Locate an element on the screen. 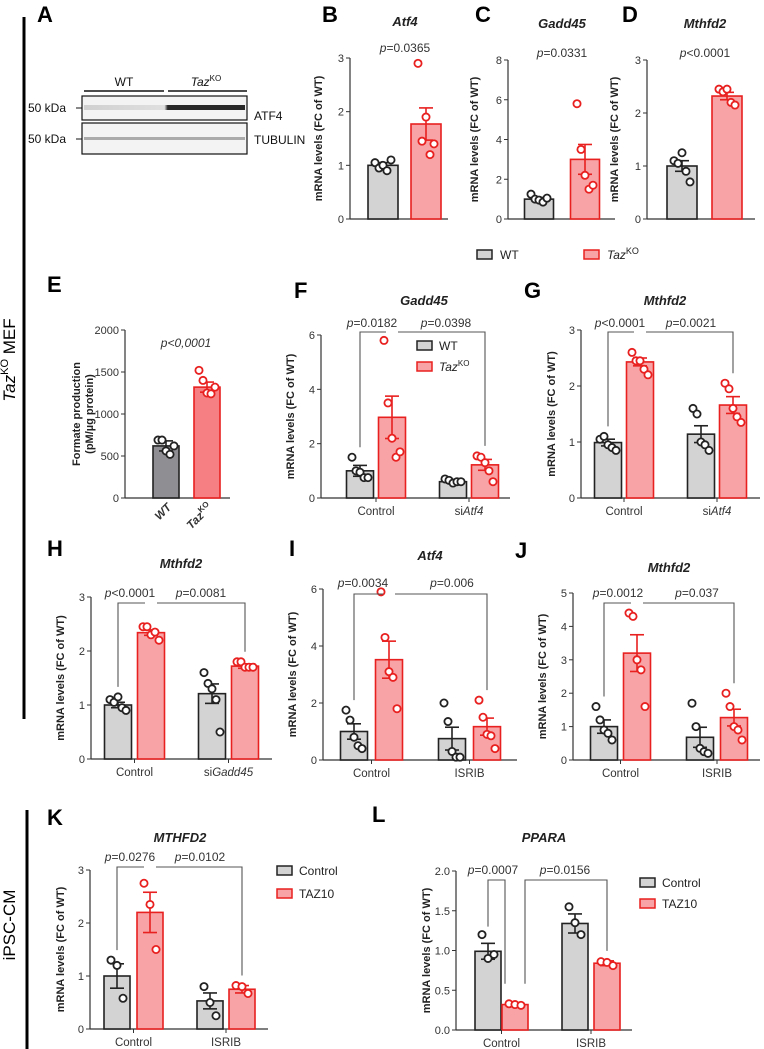 This screenshot has height=1049, width=764. blot-group-ko: TazKO is located at coordinates (206, 81).